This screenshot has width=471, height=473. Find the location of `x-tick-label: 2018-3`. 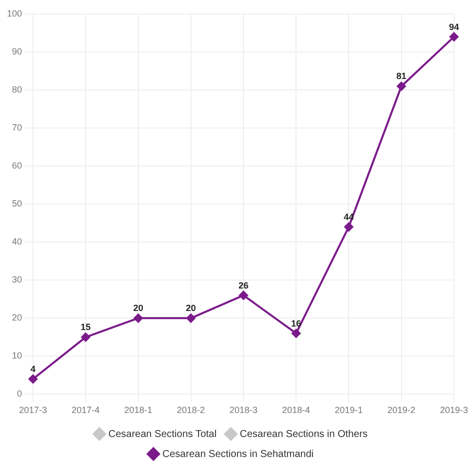

x-tick-label: 2018-3 is located at coordinates (243, 410).